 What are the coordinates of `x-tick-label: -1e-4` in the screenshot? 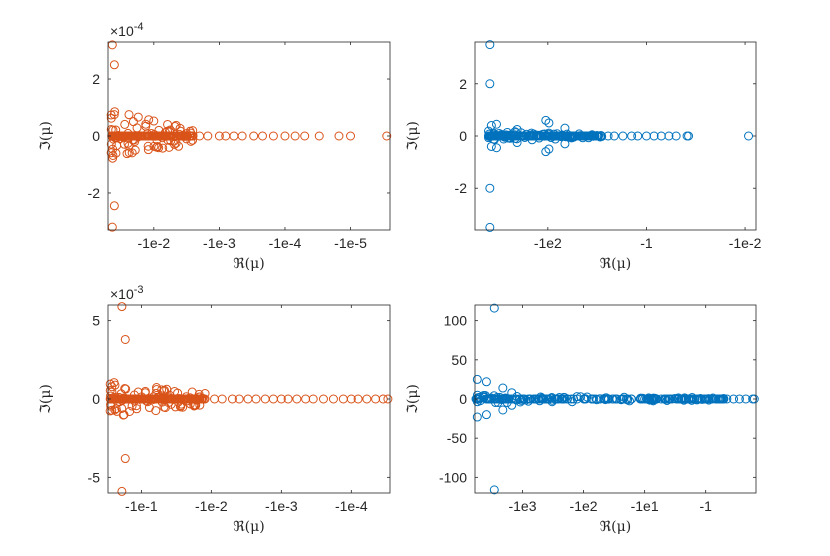 It's located at (351, 506).